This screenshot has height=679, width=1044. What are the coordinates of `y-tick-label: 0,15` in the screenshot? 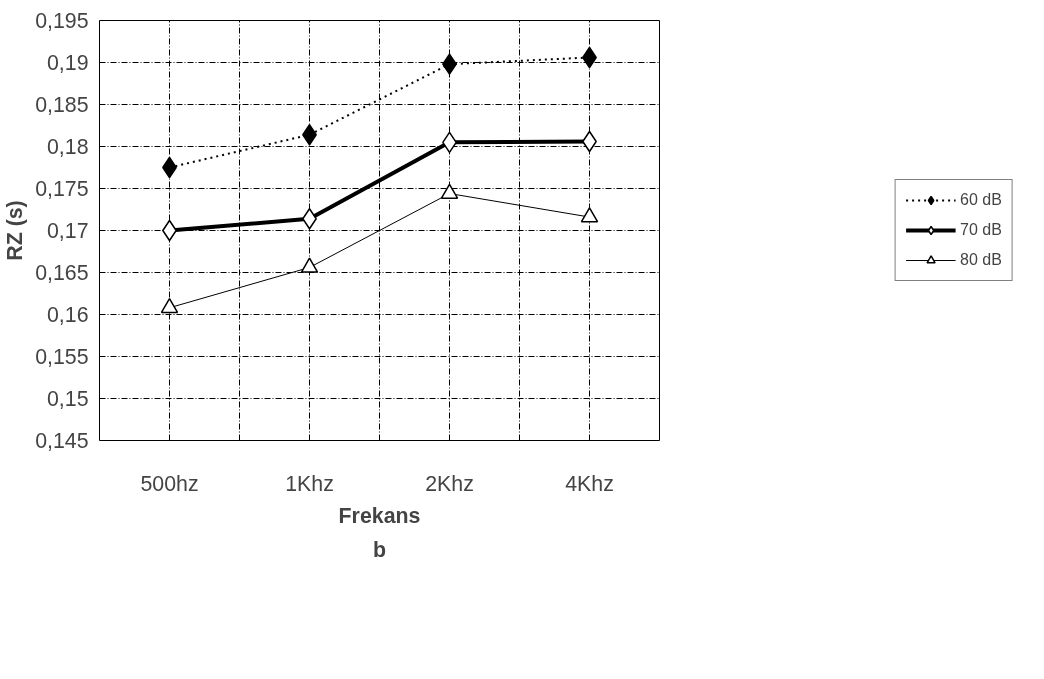 It's located at (67, 399).